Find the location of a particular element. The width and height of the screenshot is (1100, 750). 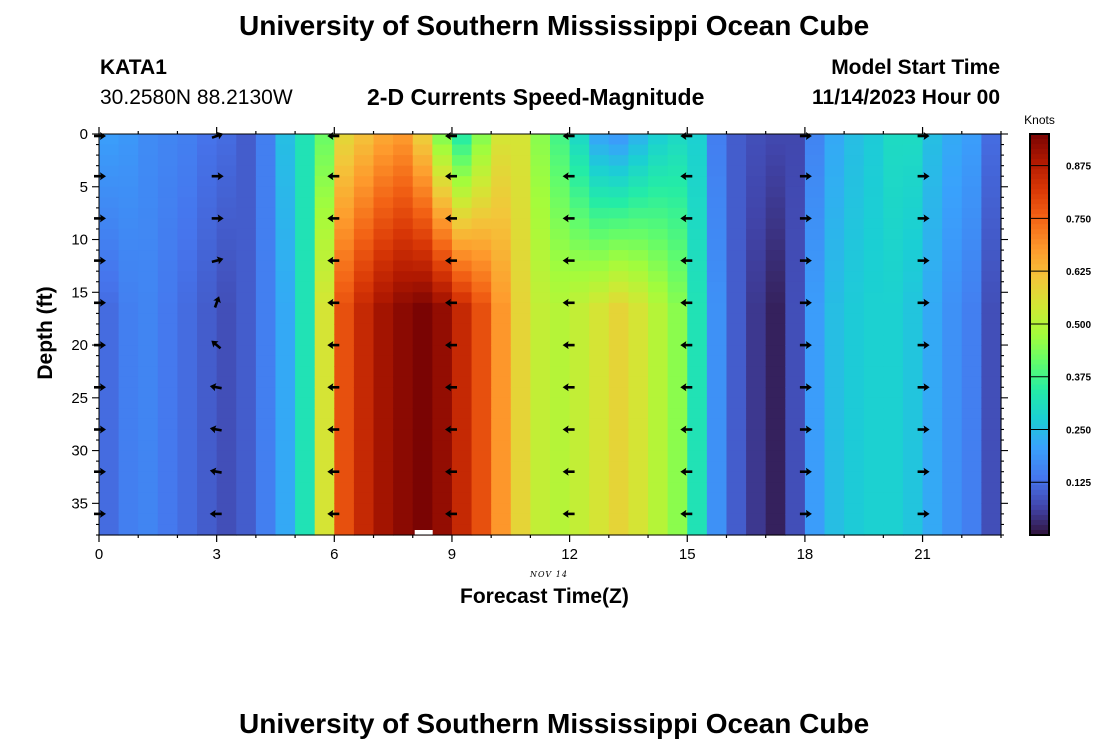

x-tick-label: 15 is located at coordinates (687, 554).